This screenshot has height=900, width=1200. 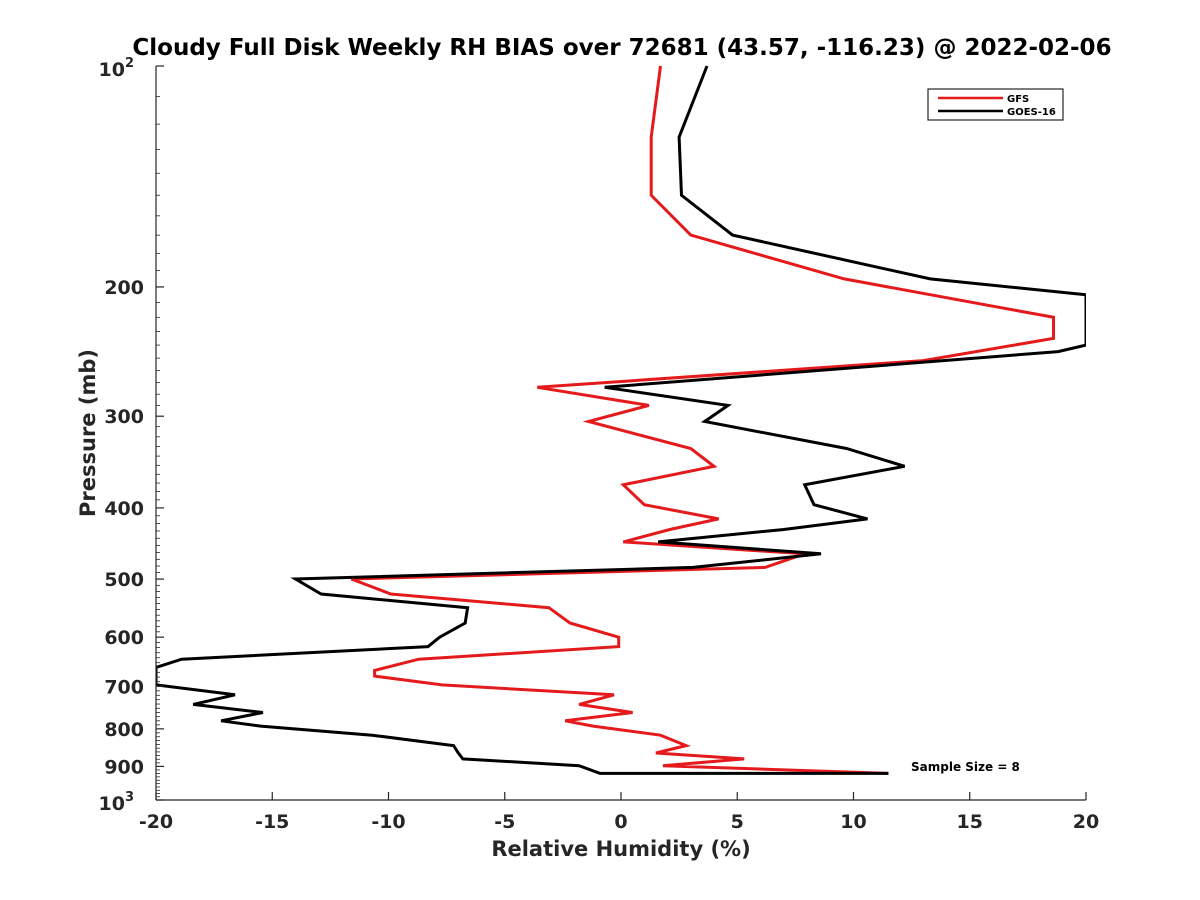 I want to click on legend-label: GOES-16, so click(x=1031, y=112).